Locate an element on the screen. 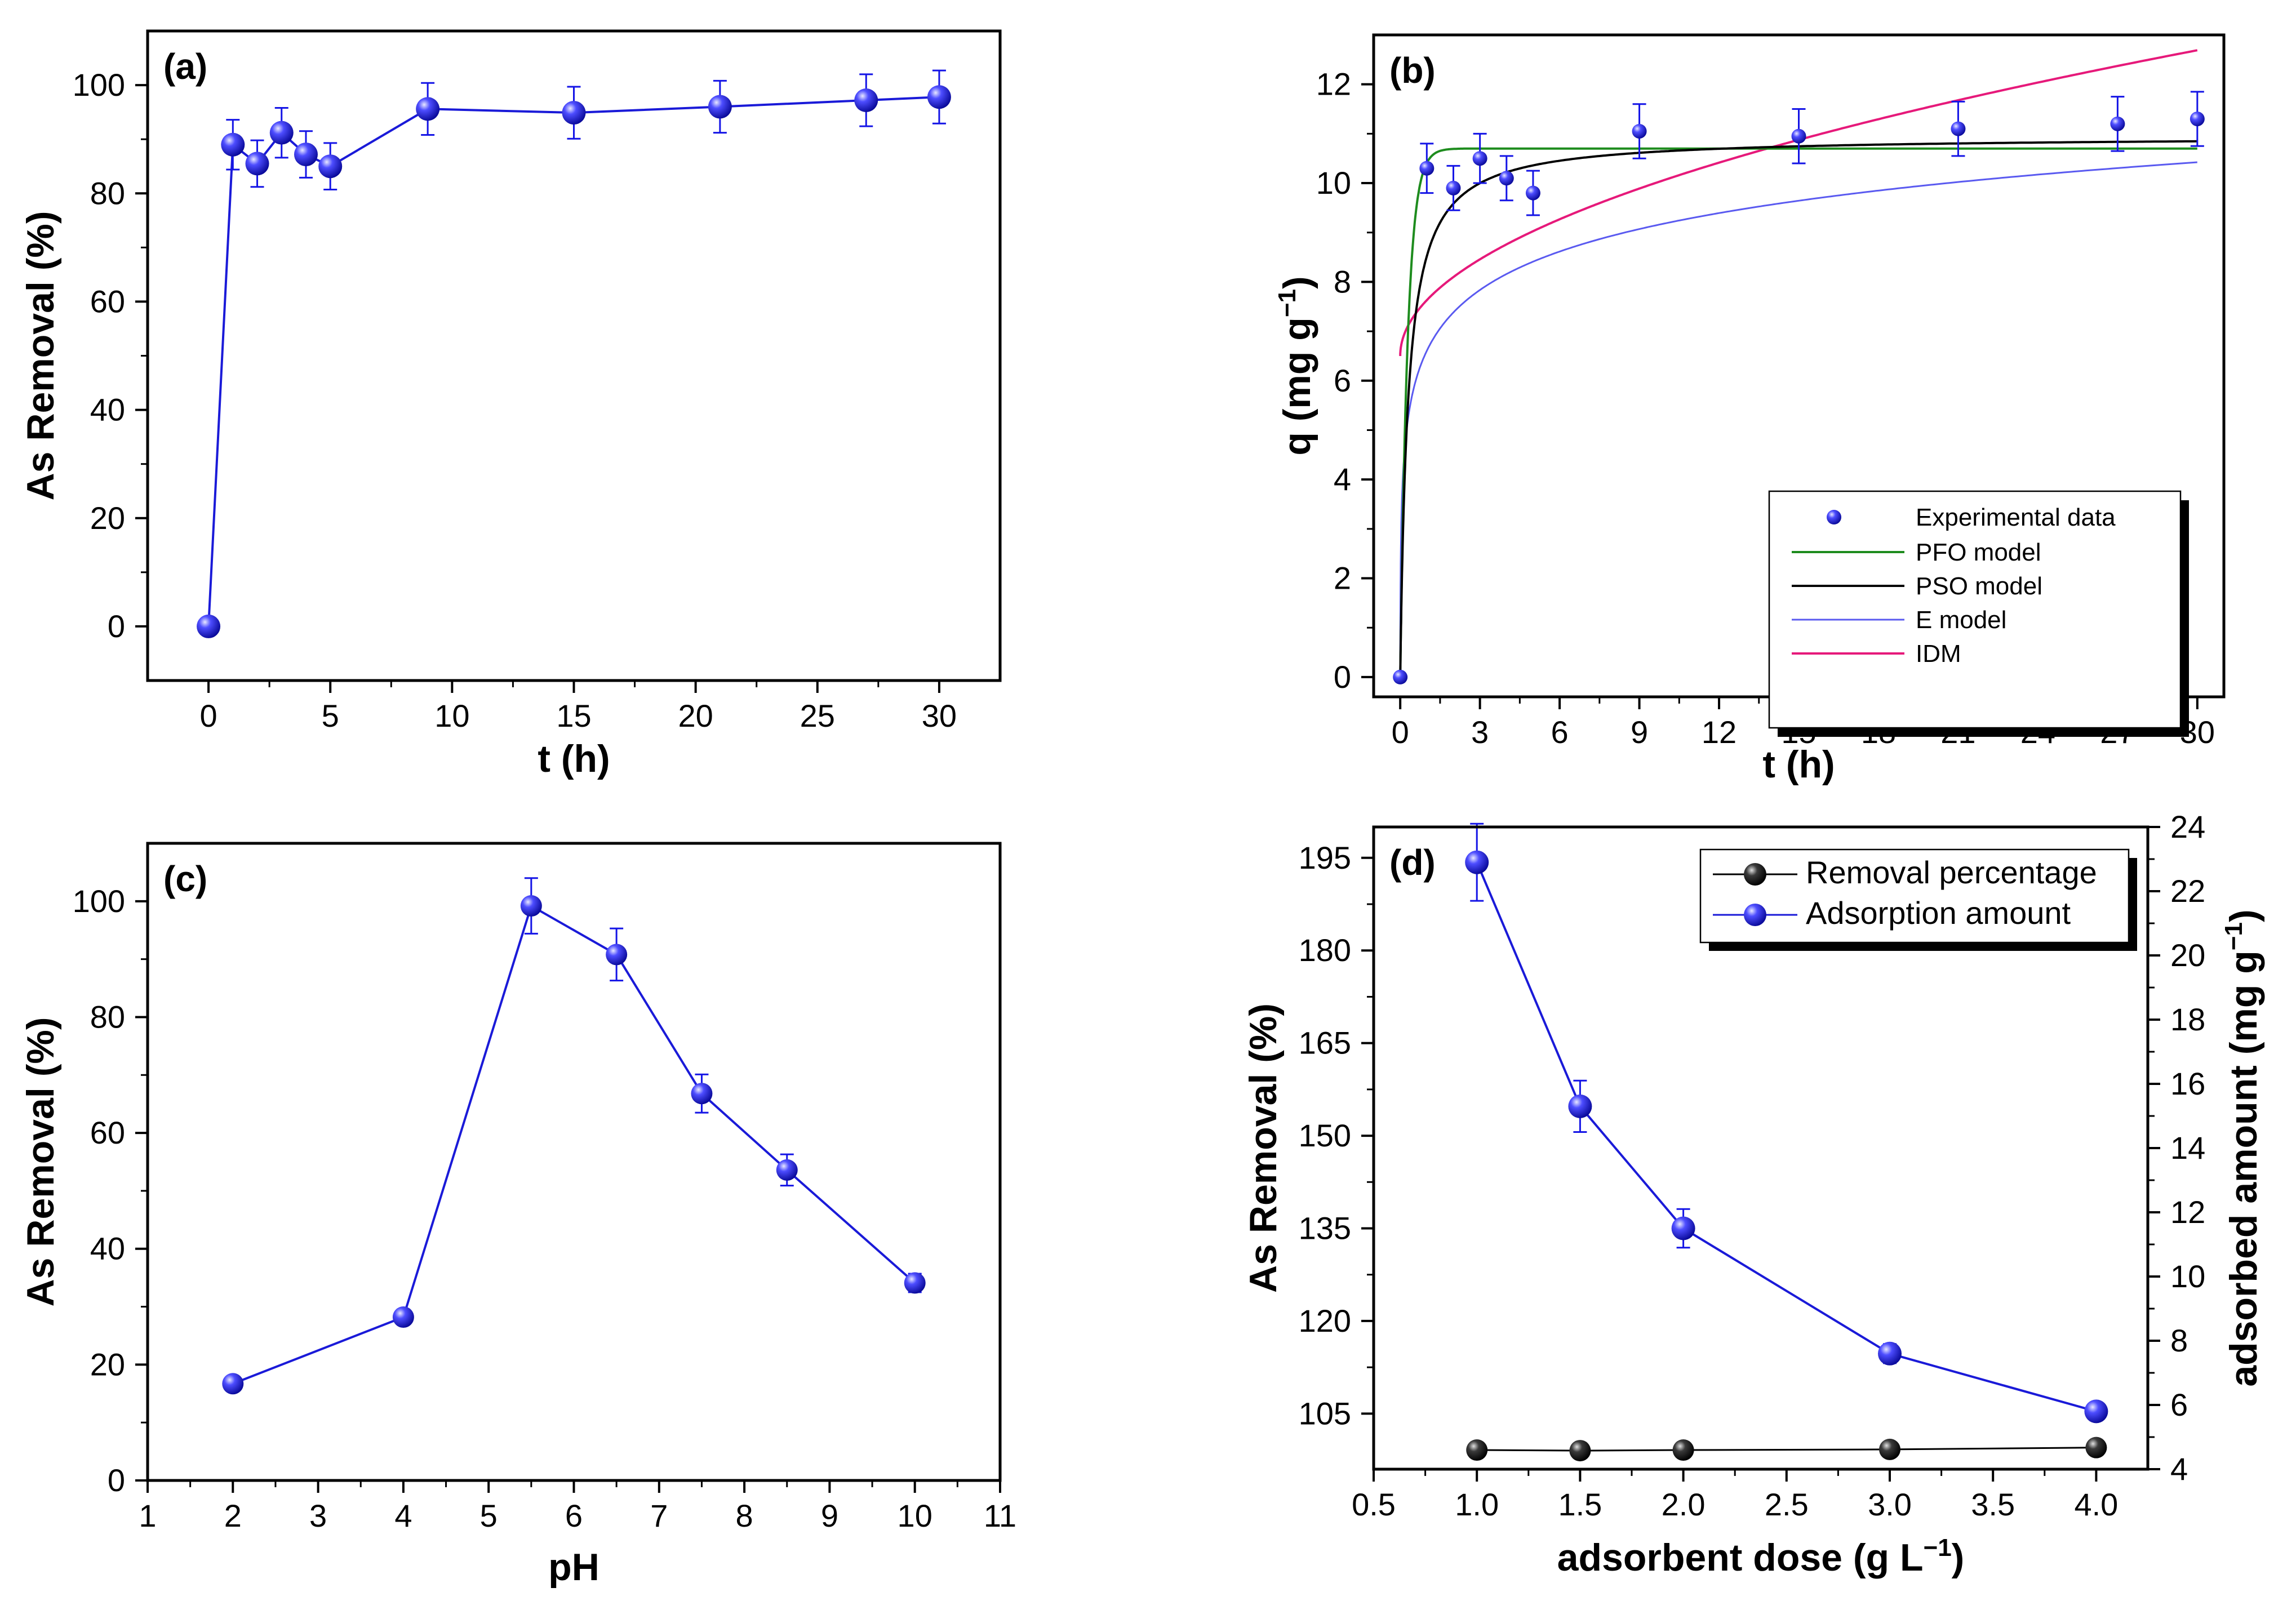 The width and height of the screenshot is (2296, 1601). panel-b-legend-box is located at coordinates (1975, 609).